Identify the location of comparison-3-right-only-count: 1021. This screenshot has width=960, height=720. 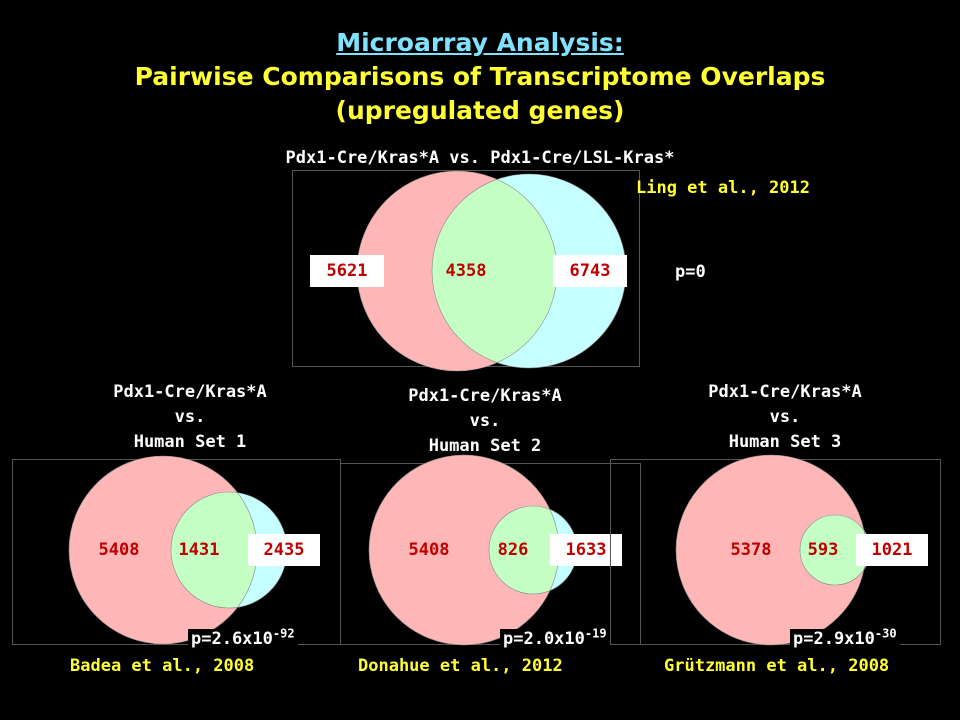
(892, 550).